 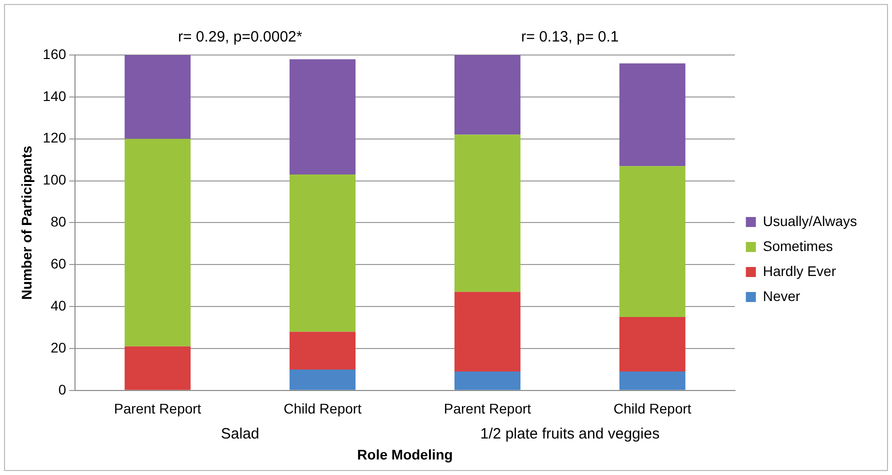 What do you see at coordinates (781, 296) in the screenshot?
I see `legend-label: Never` at bounding box center [781, 296].